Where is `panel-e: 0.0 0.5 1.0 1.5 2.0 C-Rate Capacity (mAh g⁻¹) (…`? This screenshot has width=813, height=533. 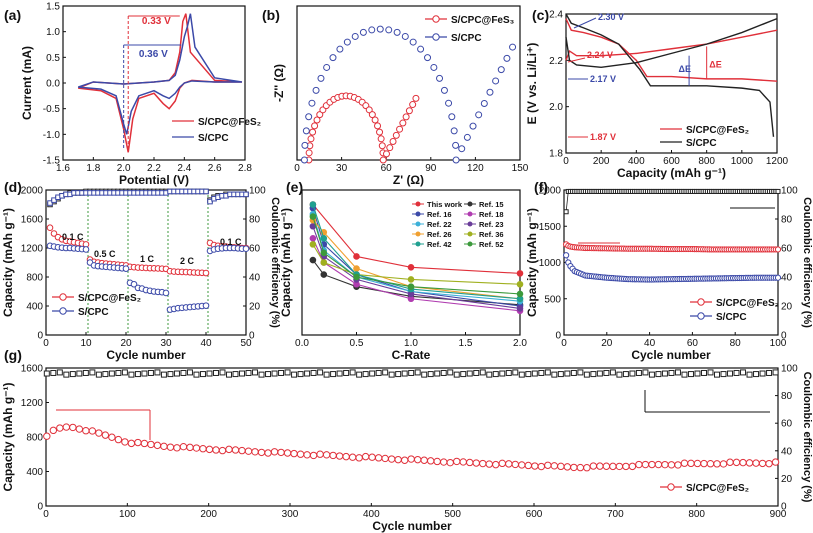 panel-e: 0.0 0.5 1.0 1.5 2.0 C-Rate Capacity (mAh g⁻¹) (… is located at coordinates (403, 270).